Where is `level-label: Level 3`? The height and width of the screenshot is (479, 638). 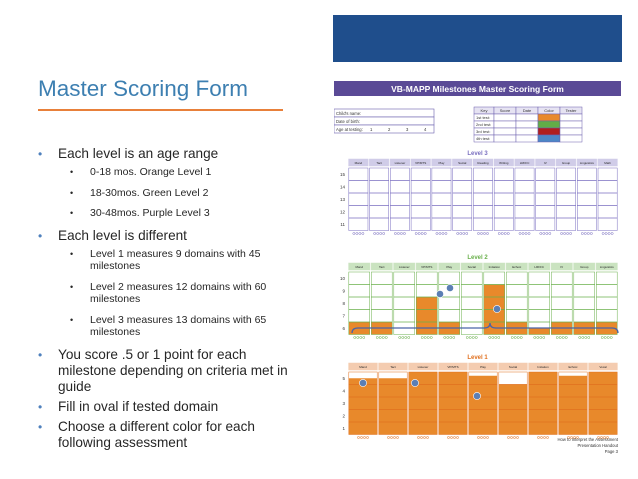 level-label: Level 3 is located at coordinates (477, 154).